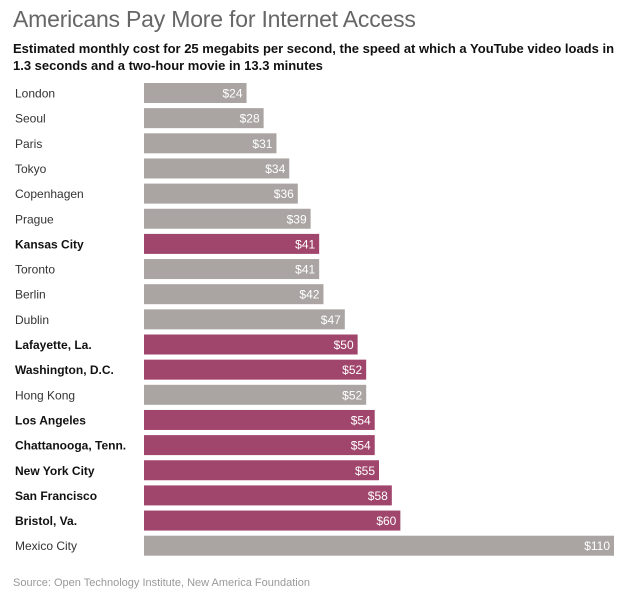  I want to click on category-label-copenhagen: Copenhagen, so click(49, 194).